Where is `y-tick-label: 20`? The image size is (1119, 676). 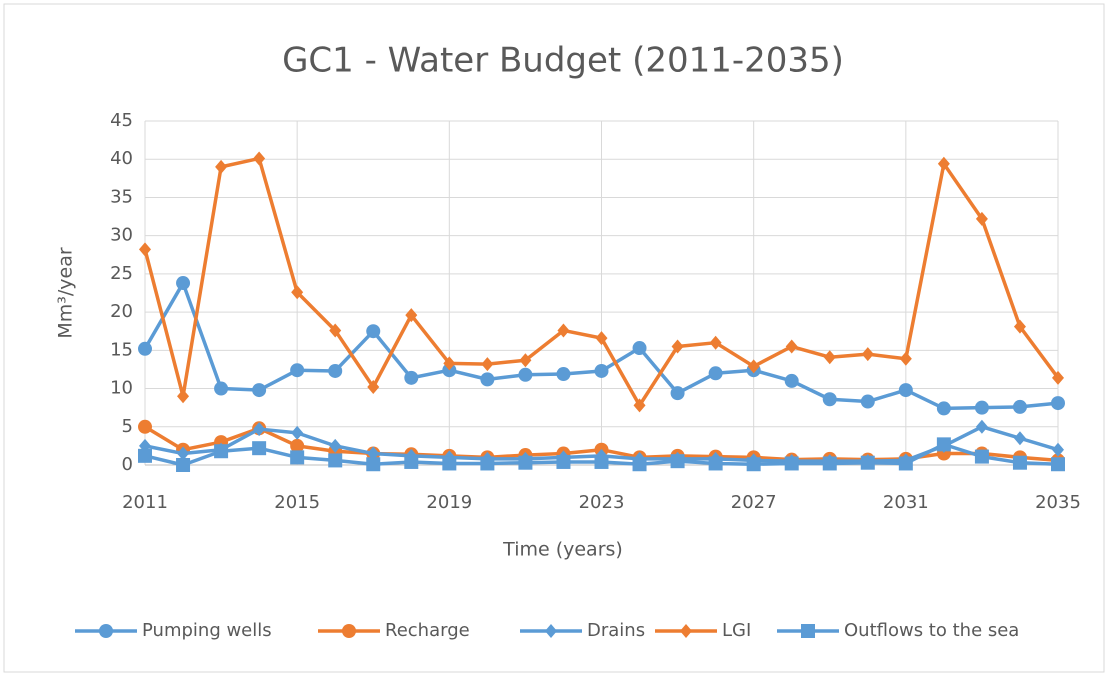
y-tick-label: 20 is located at coordinates (121, 311).